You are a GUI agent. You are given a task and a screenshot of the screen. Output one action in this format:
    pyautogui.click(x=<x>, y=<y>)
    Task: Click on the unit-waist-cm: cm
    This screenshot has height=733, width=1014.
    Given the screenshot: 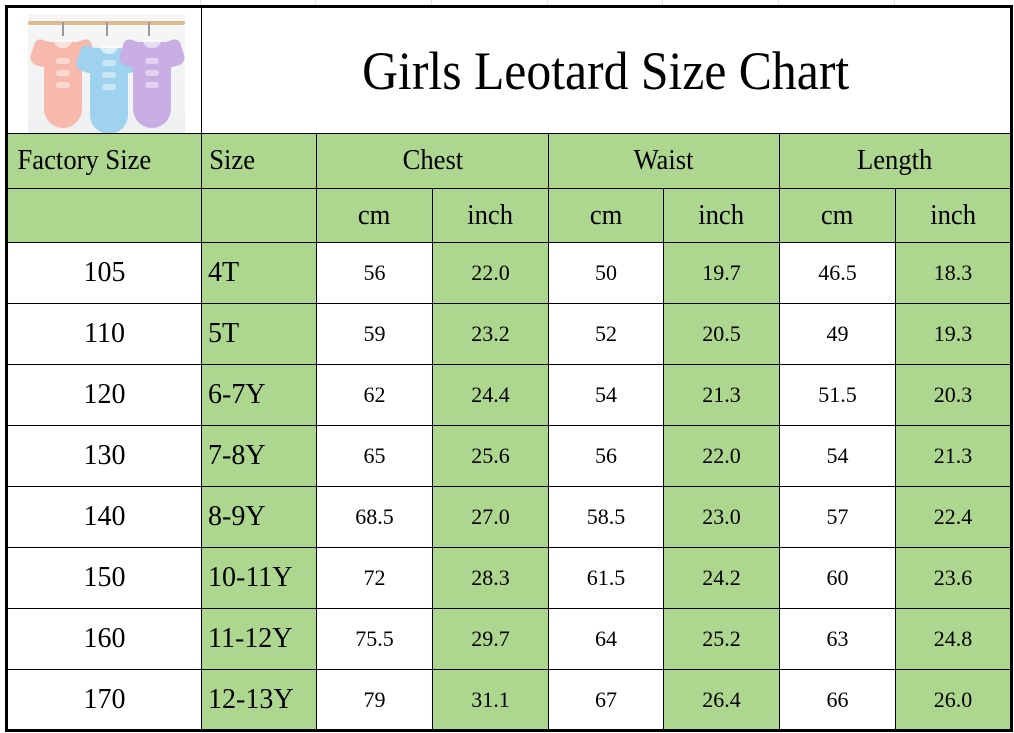 What is the action you would take?
    pyautogui.click(x=606, y=215)
    